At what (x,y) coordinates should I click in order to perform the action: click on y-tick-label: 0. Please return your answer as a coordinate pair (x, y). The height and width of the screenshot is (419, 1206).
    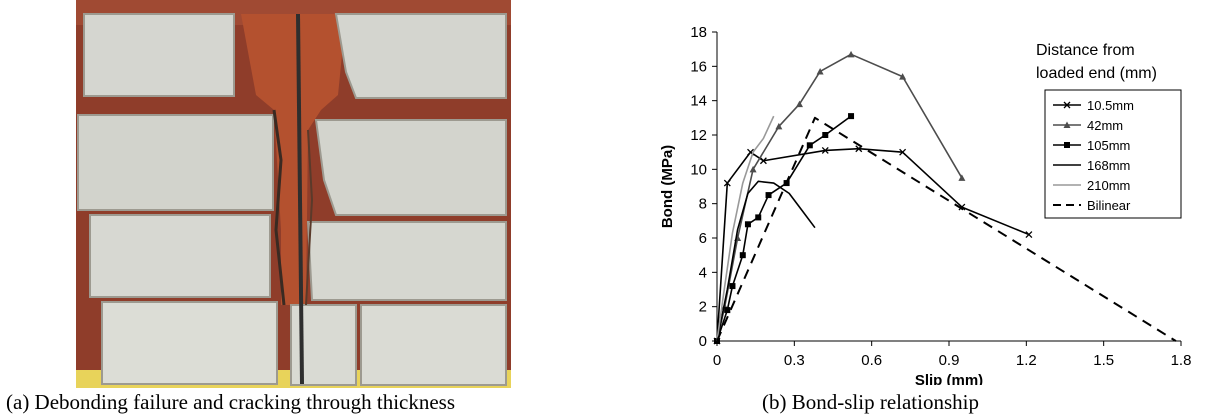
    Looking at the image, I should click on (703, 341).